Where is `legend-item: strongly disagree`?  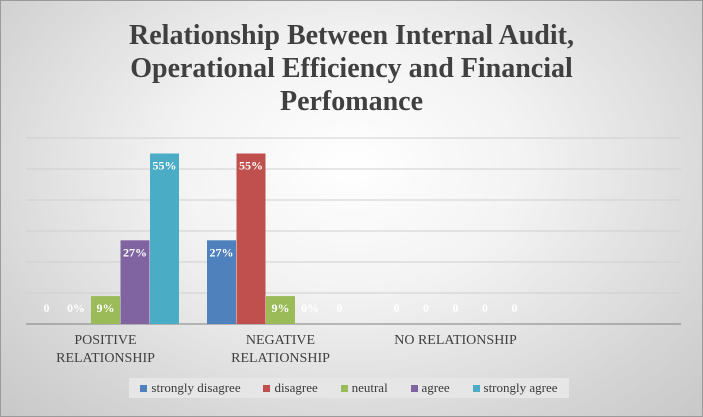
legend-item: strongly disagree is located at coordinates (190, 388).